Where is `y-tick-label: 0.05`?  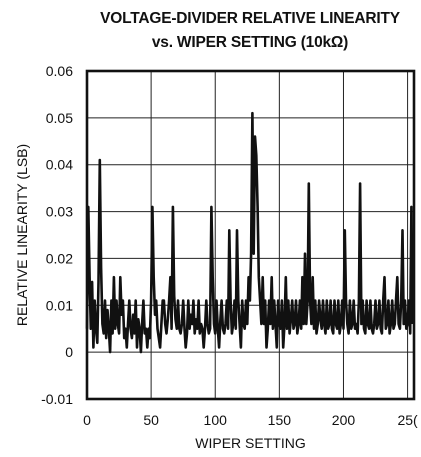 y-tick-label: 0.05 is located at coordinates (59, 118).